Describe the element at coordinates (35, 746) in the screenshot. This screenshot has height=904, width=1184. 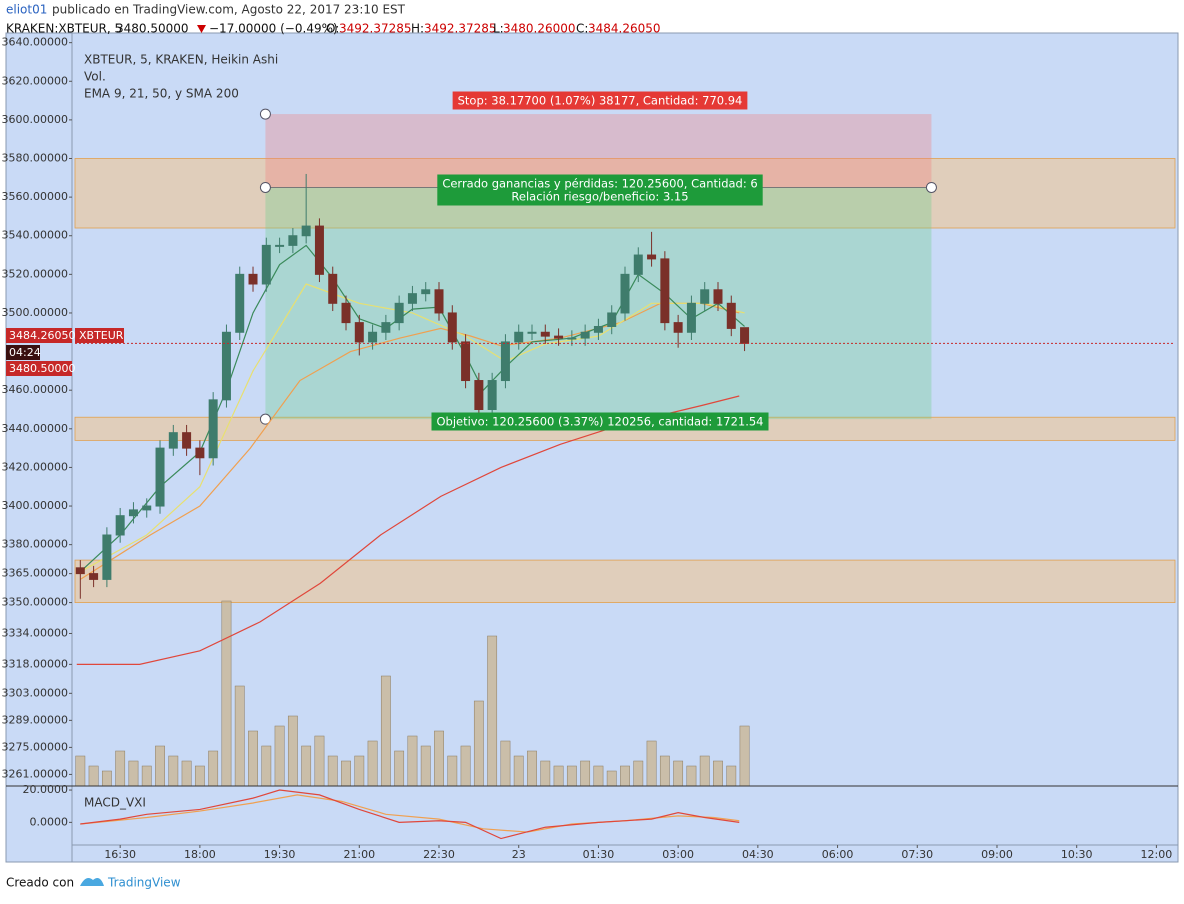
I see `y-tick-label: 3275.00000` at that location.